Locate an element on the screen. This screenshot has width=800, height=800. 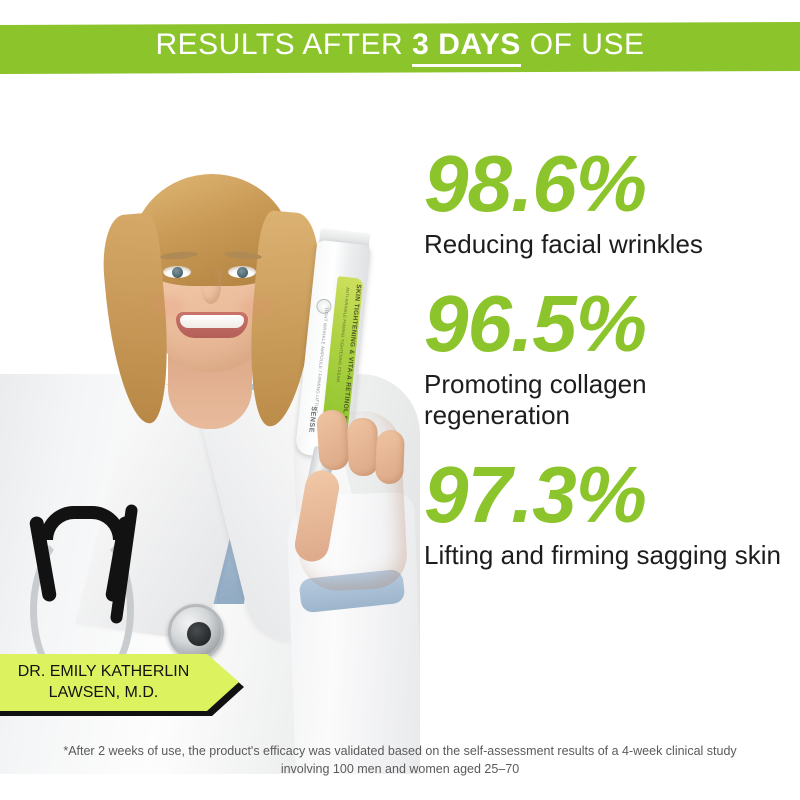
iris-right is located at coordinates (242, 272).